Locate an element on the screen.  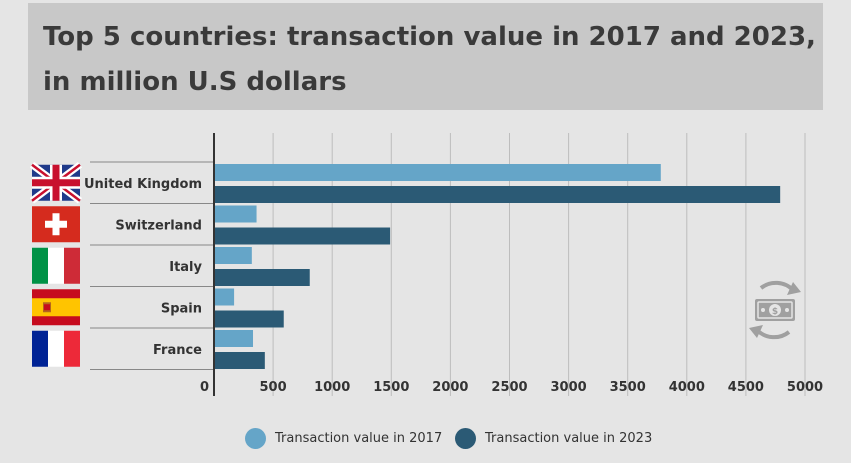
legend-item-2023: Transaction value in 2023 is located at coordinates (553, 438).